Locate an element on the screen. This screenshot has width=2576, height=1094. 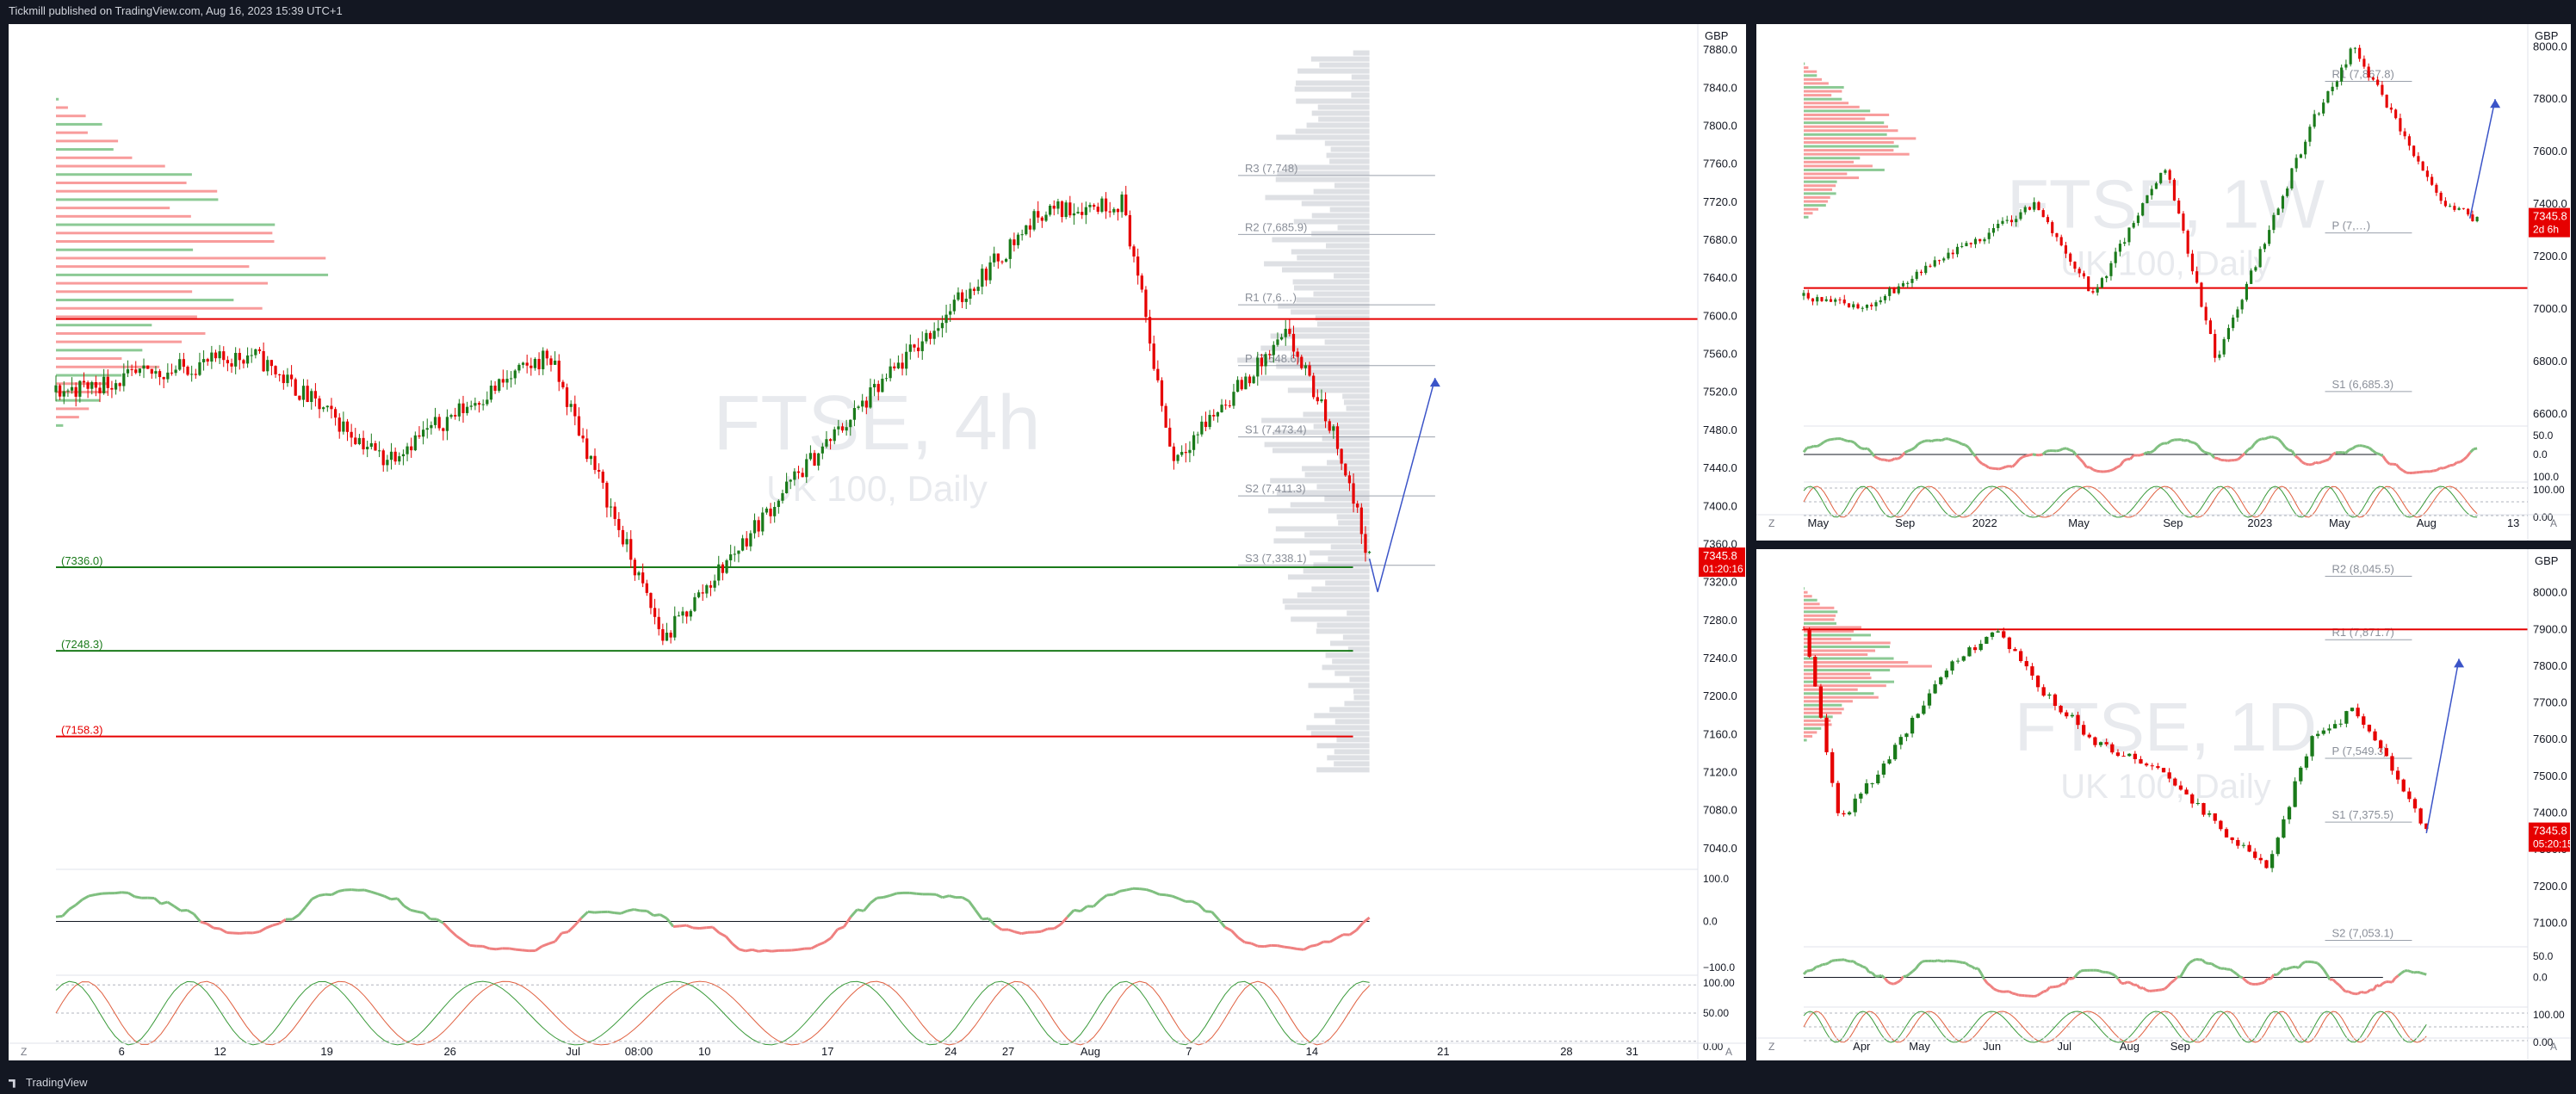
tradingview-logo: TradingView is located at coordinates (49, 1082).